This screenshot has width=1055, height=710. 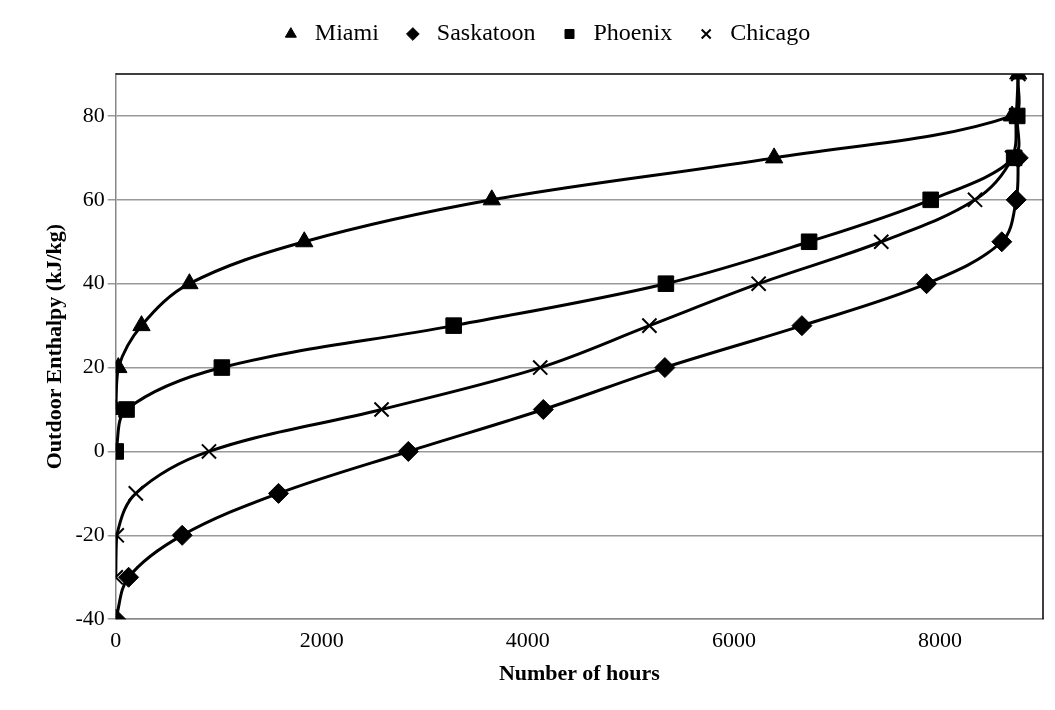 I want to click on y-tick-label: -20, so click(x=90, y=534).